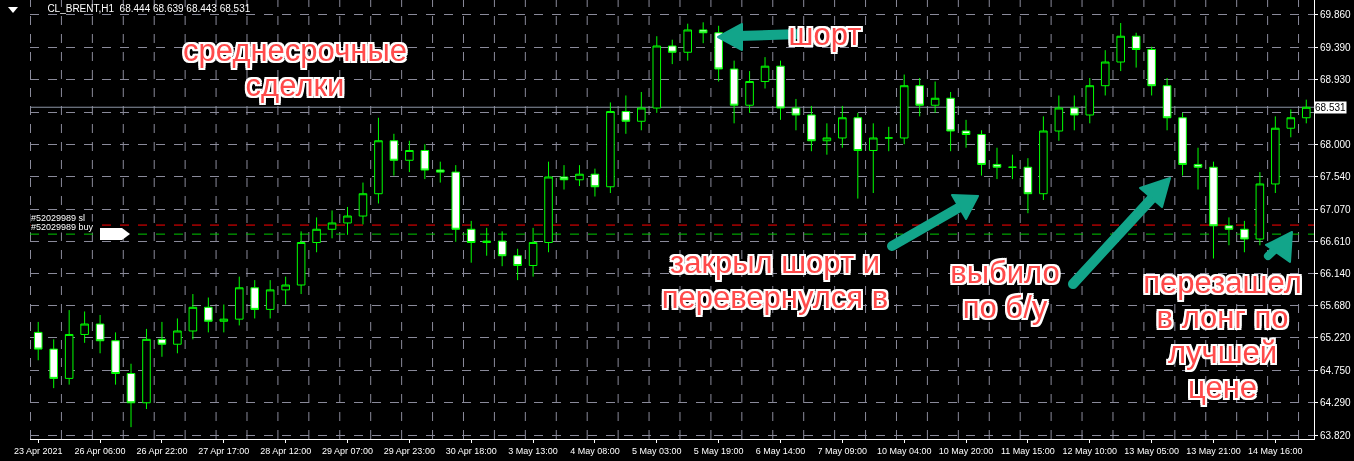 The width and height of the screenshot is (1354, 461). Describe the element at coordinates (1005, 290) in the screenshot. I see `annotation: выбило по б/у` at that location.